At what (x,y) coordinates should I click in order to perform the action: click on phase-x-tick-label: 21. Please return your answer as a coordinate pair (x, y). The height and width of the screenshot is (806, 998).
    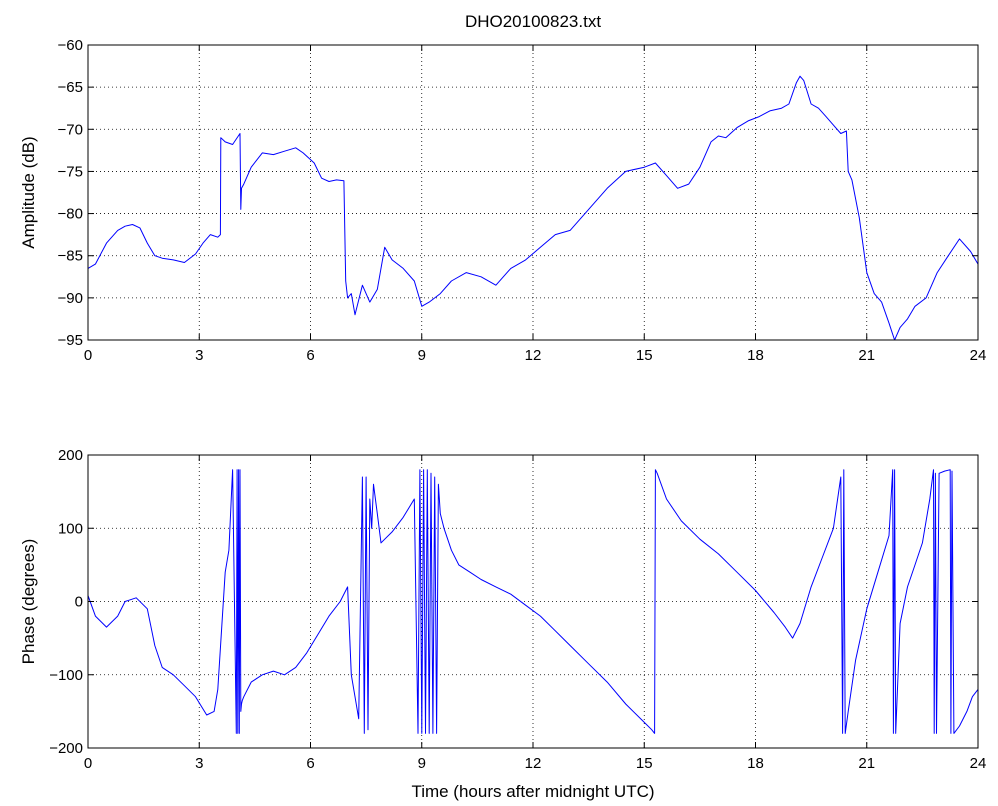
    Looking at the image, I should click on (866, 763).